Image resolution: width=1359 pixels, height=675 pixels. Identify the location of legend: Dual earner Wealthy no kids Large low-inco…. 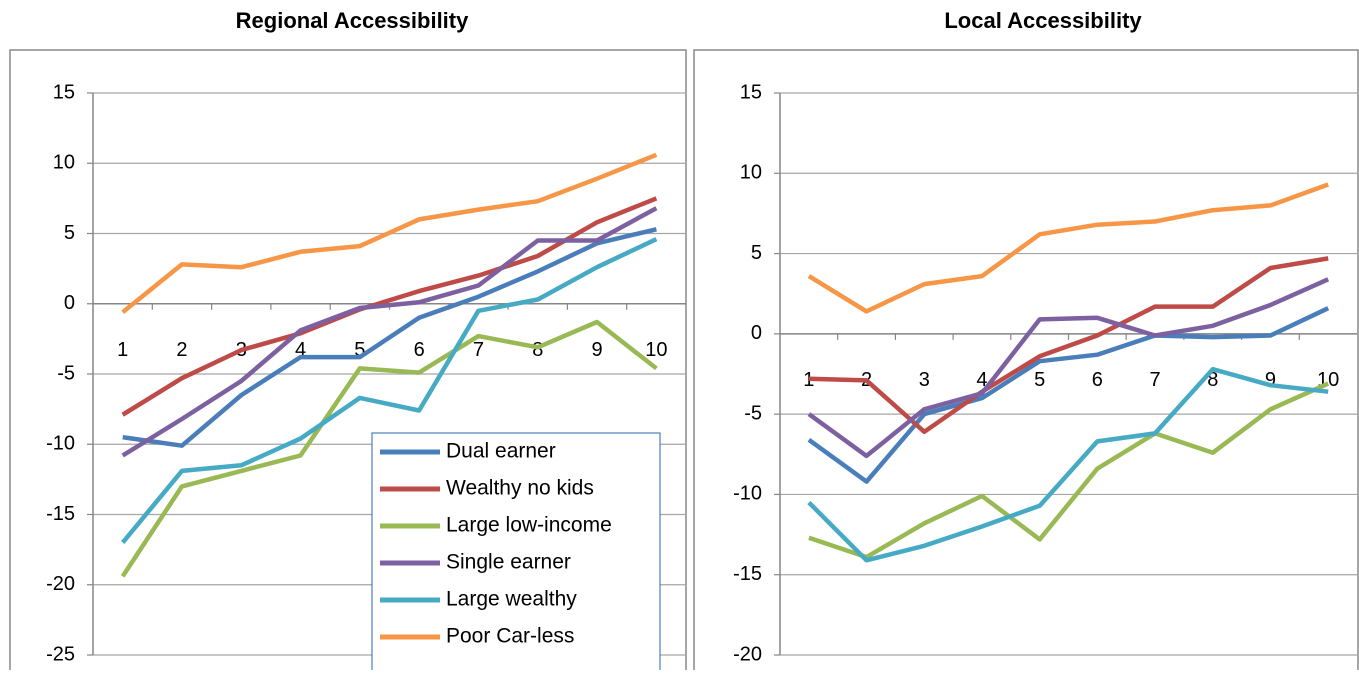
(516, 553).